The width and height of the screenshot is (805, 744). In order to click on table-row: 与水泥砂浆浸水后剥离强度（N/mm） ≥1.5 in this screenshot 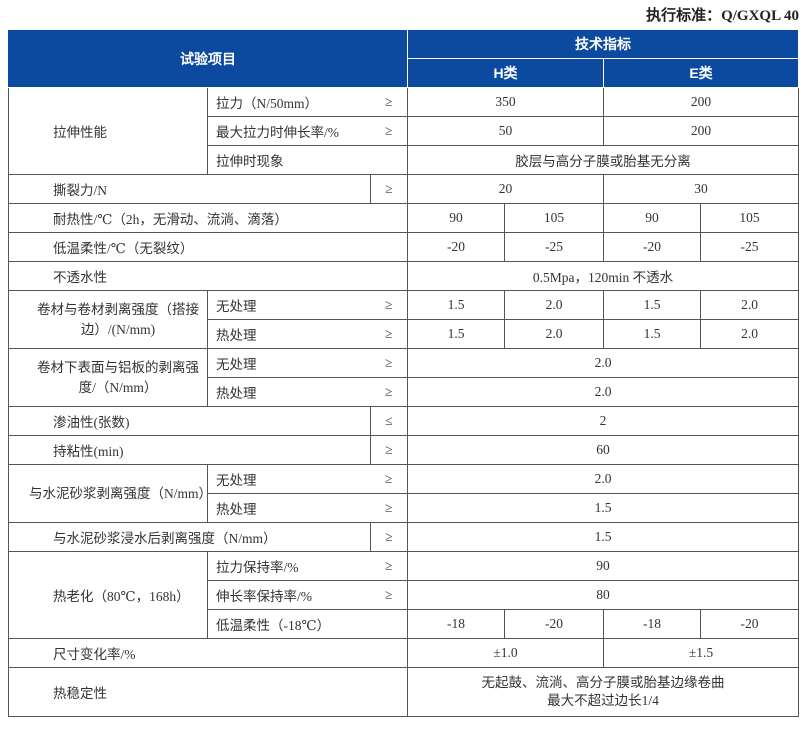, I will do `click(403, 537)`.